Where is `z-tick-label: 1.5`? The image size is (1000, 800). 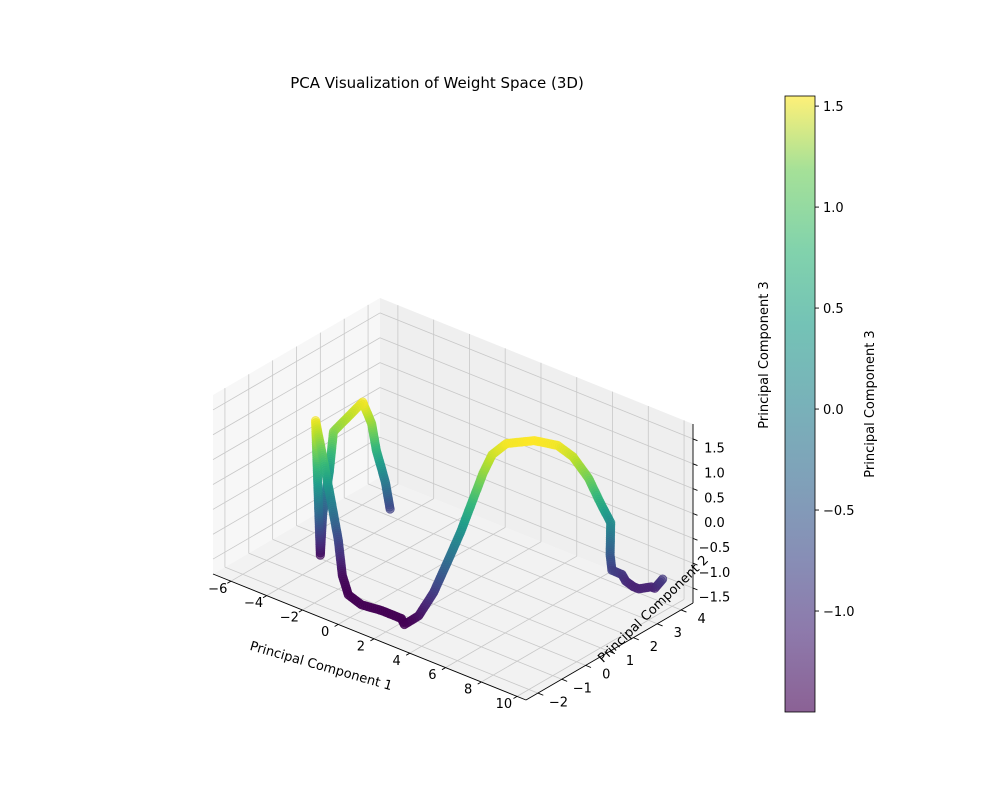
z-tick-label: 1.5 is located at coordinates (714, 449).